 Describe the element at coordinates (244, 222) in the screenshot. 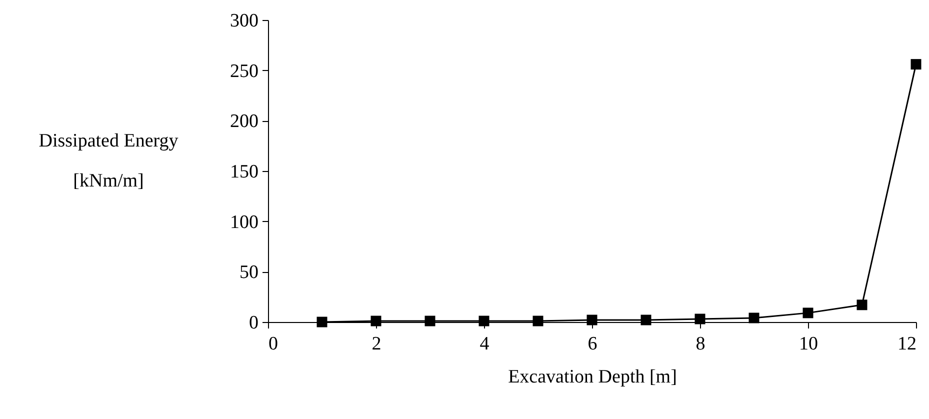

I see `y-tick-label: 100` at that location.